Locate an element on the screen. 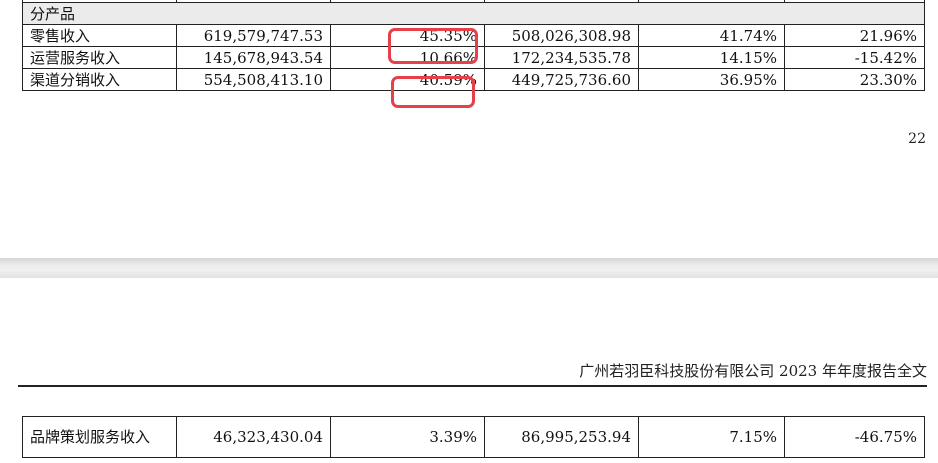  previous-percent: 41.74% is located at coordinates (711, 35).